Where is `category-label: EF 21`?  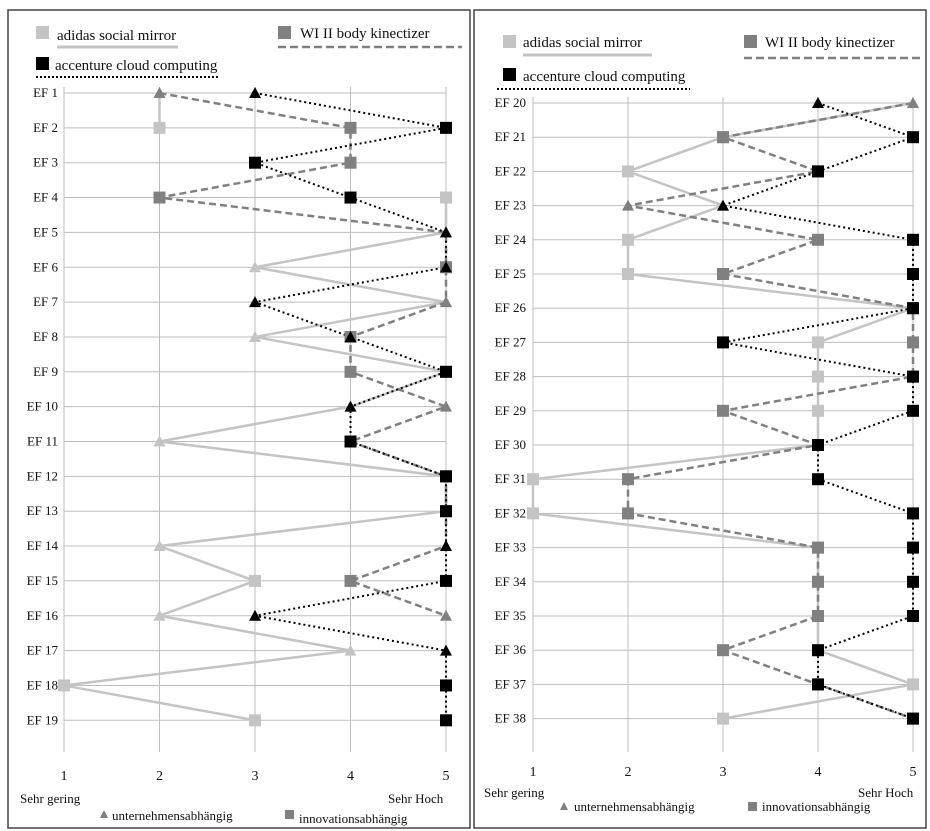 category-label: EF 21 is located at coordinates (510, 136).